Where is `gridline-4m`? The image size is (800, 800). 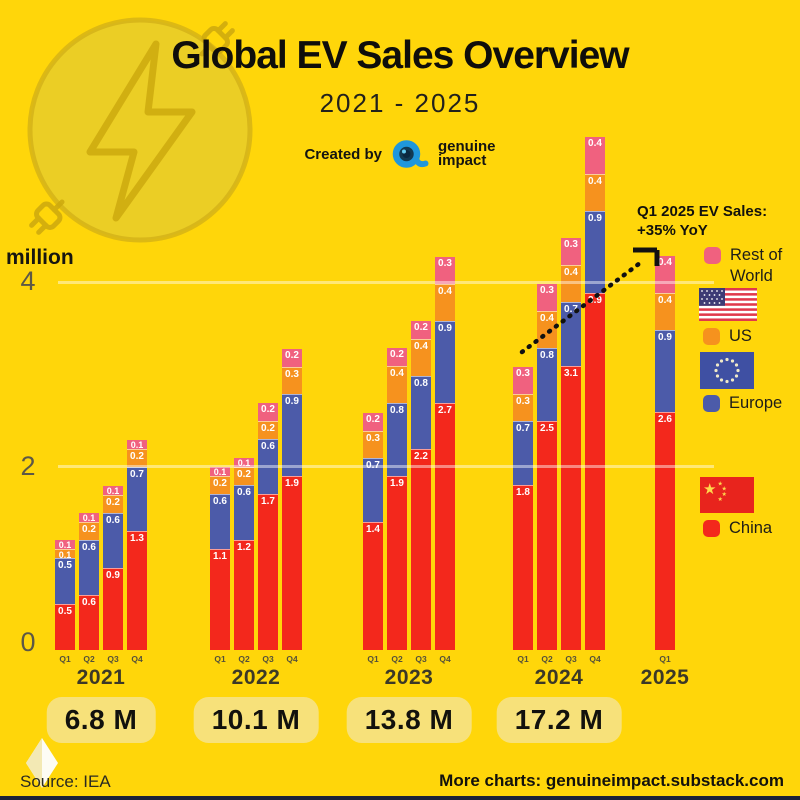 gridline-4m is located at coordinates (386, 282).